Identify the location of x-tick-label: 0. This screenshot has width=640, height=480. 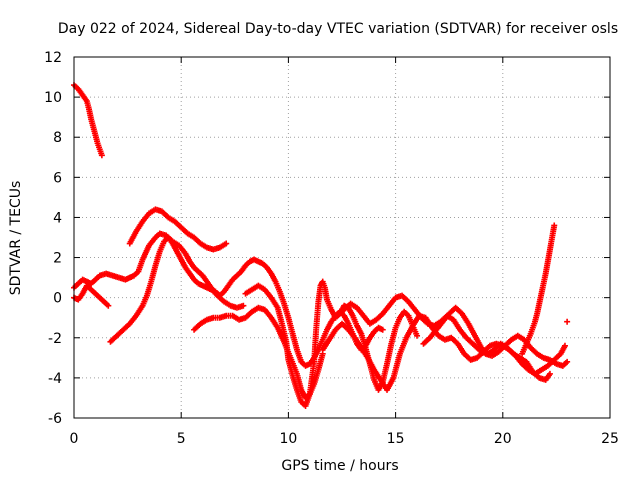
(74, 439).